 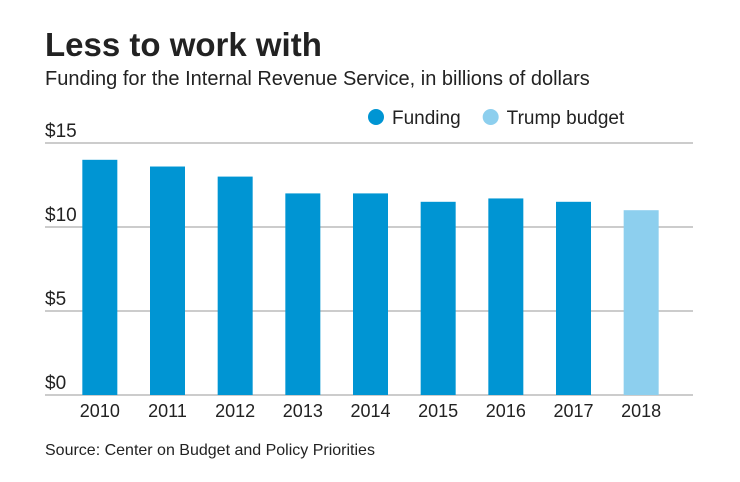 What do you see at coordinates (641, 411) in the screenshot?
I see `x-tick-label: 2018` at bounding box center [641, 411].